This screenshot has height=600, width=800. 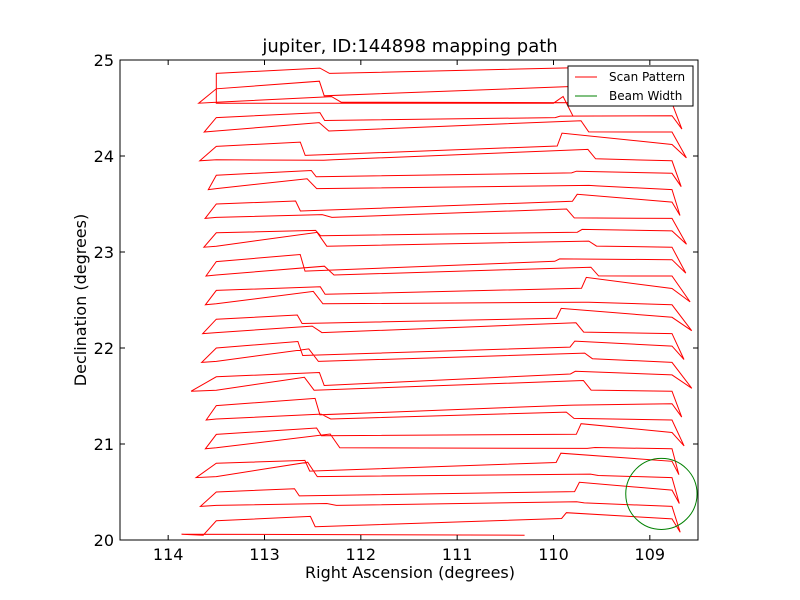 I want to click on legend-scan-label: Scan Pattern, so click(x=647, y=77).